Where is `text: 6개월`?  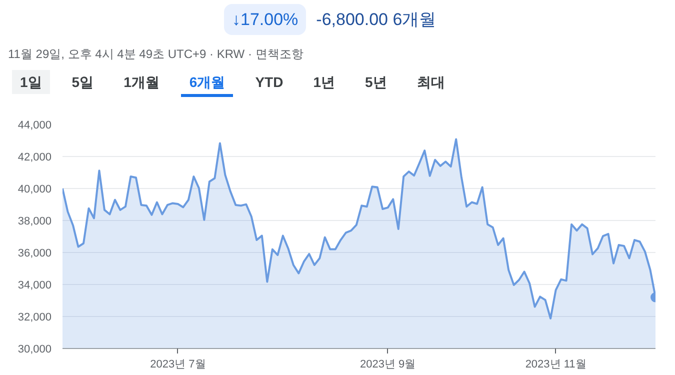 text: 6개월 is located at coordinates (207, 83).